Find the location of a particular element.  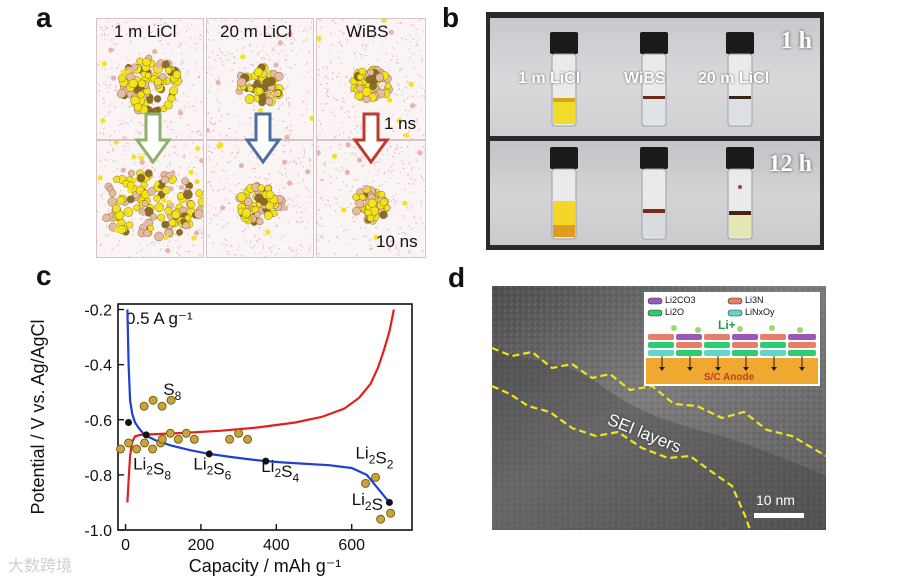

legend-swatch-li3n is located at coordinates (735, 301).